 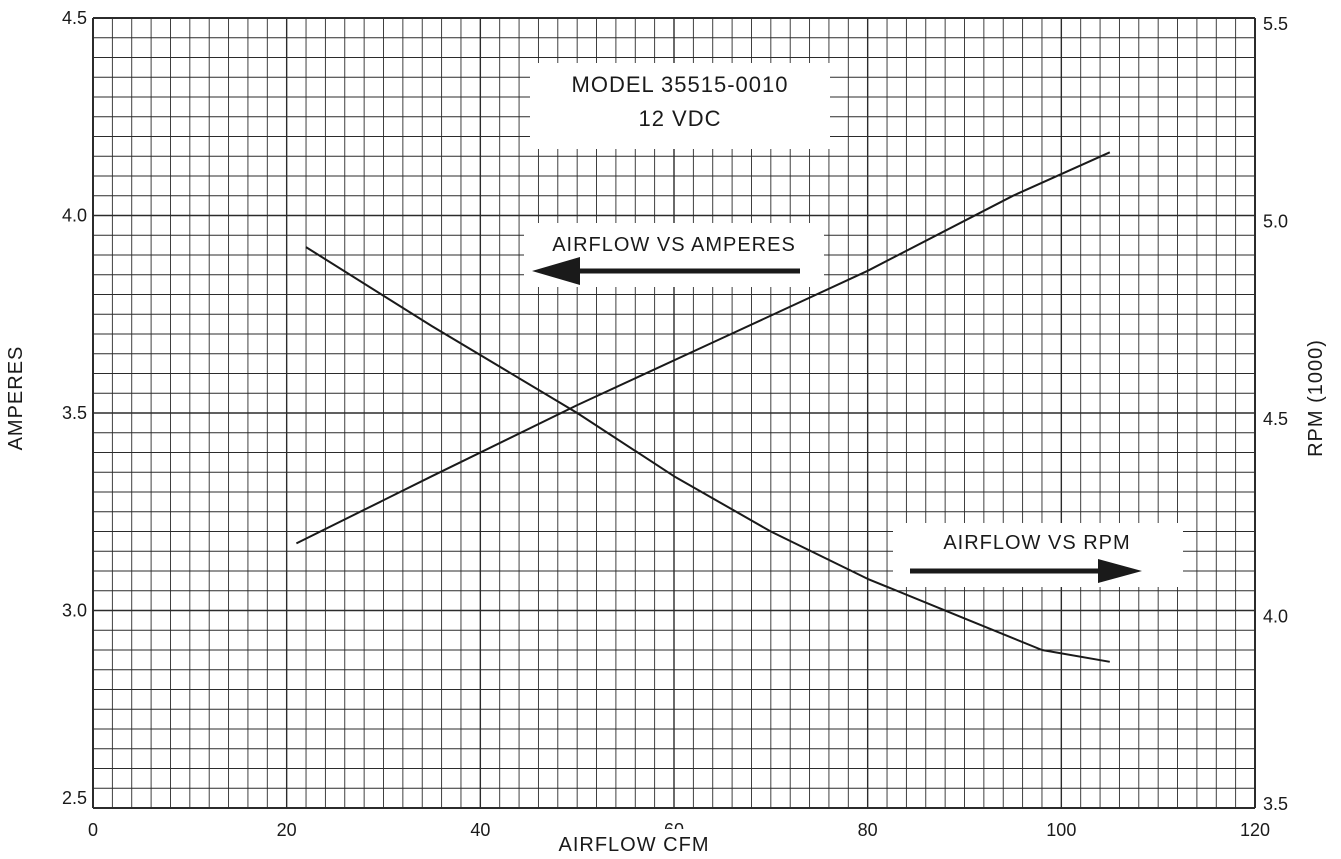 I want to click on x-axis-label: AIRFLOW CFM, so click(x=634, y=845).